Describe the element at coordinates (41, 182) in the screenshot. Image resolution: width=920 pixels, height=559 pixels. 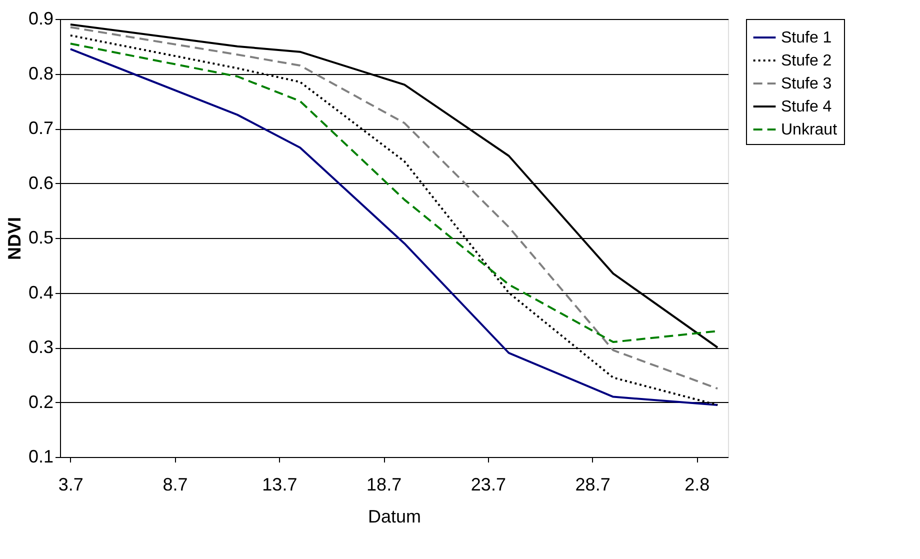
I see `y-tick-label: 0.6` at that location.